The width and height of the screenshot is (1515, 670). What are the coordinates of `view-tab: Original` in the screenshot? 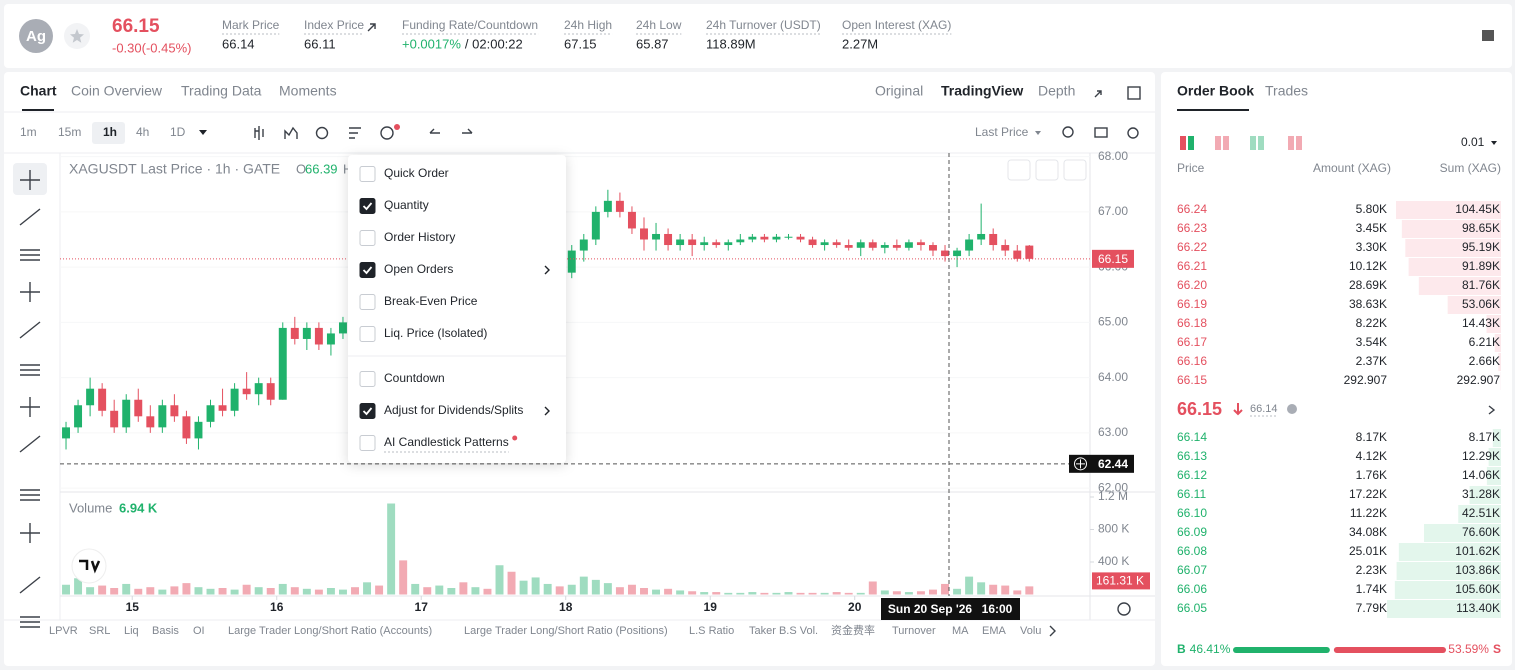 It's located at (899, 91).